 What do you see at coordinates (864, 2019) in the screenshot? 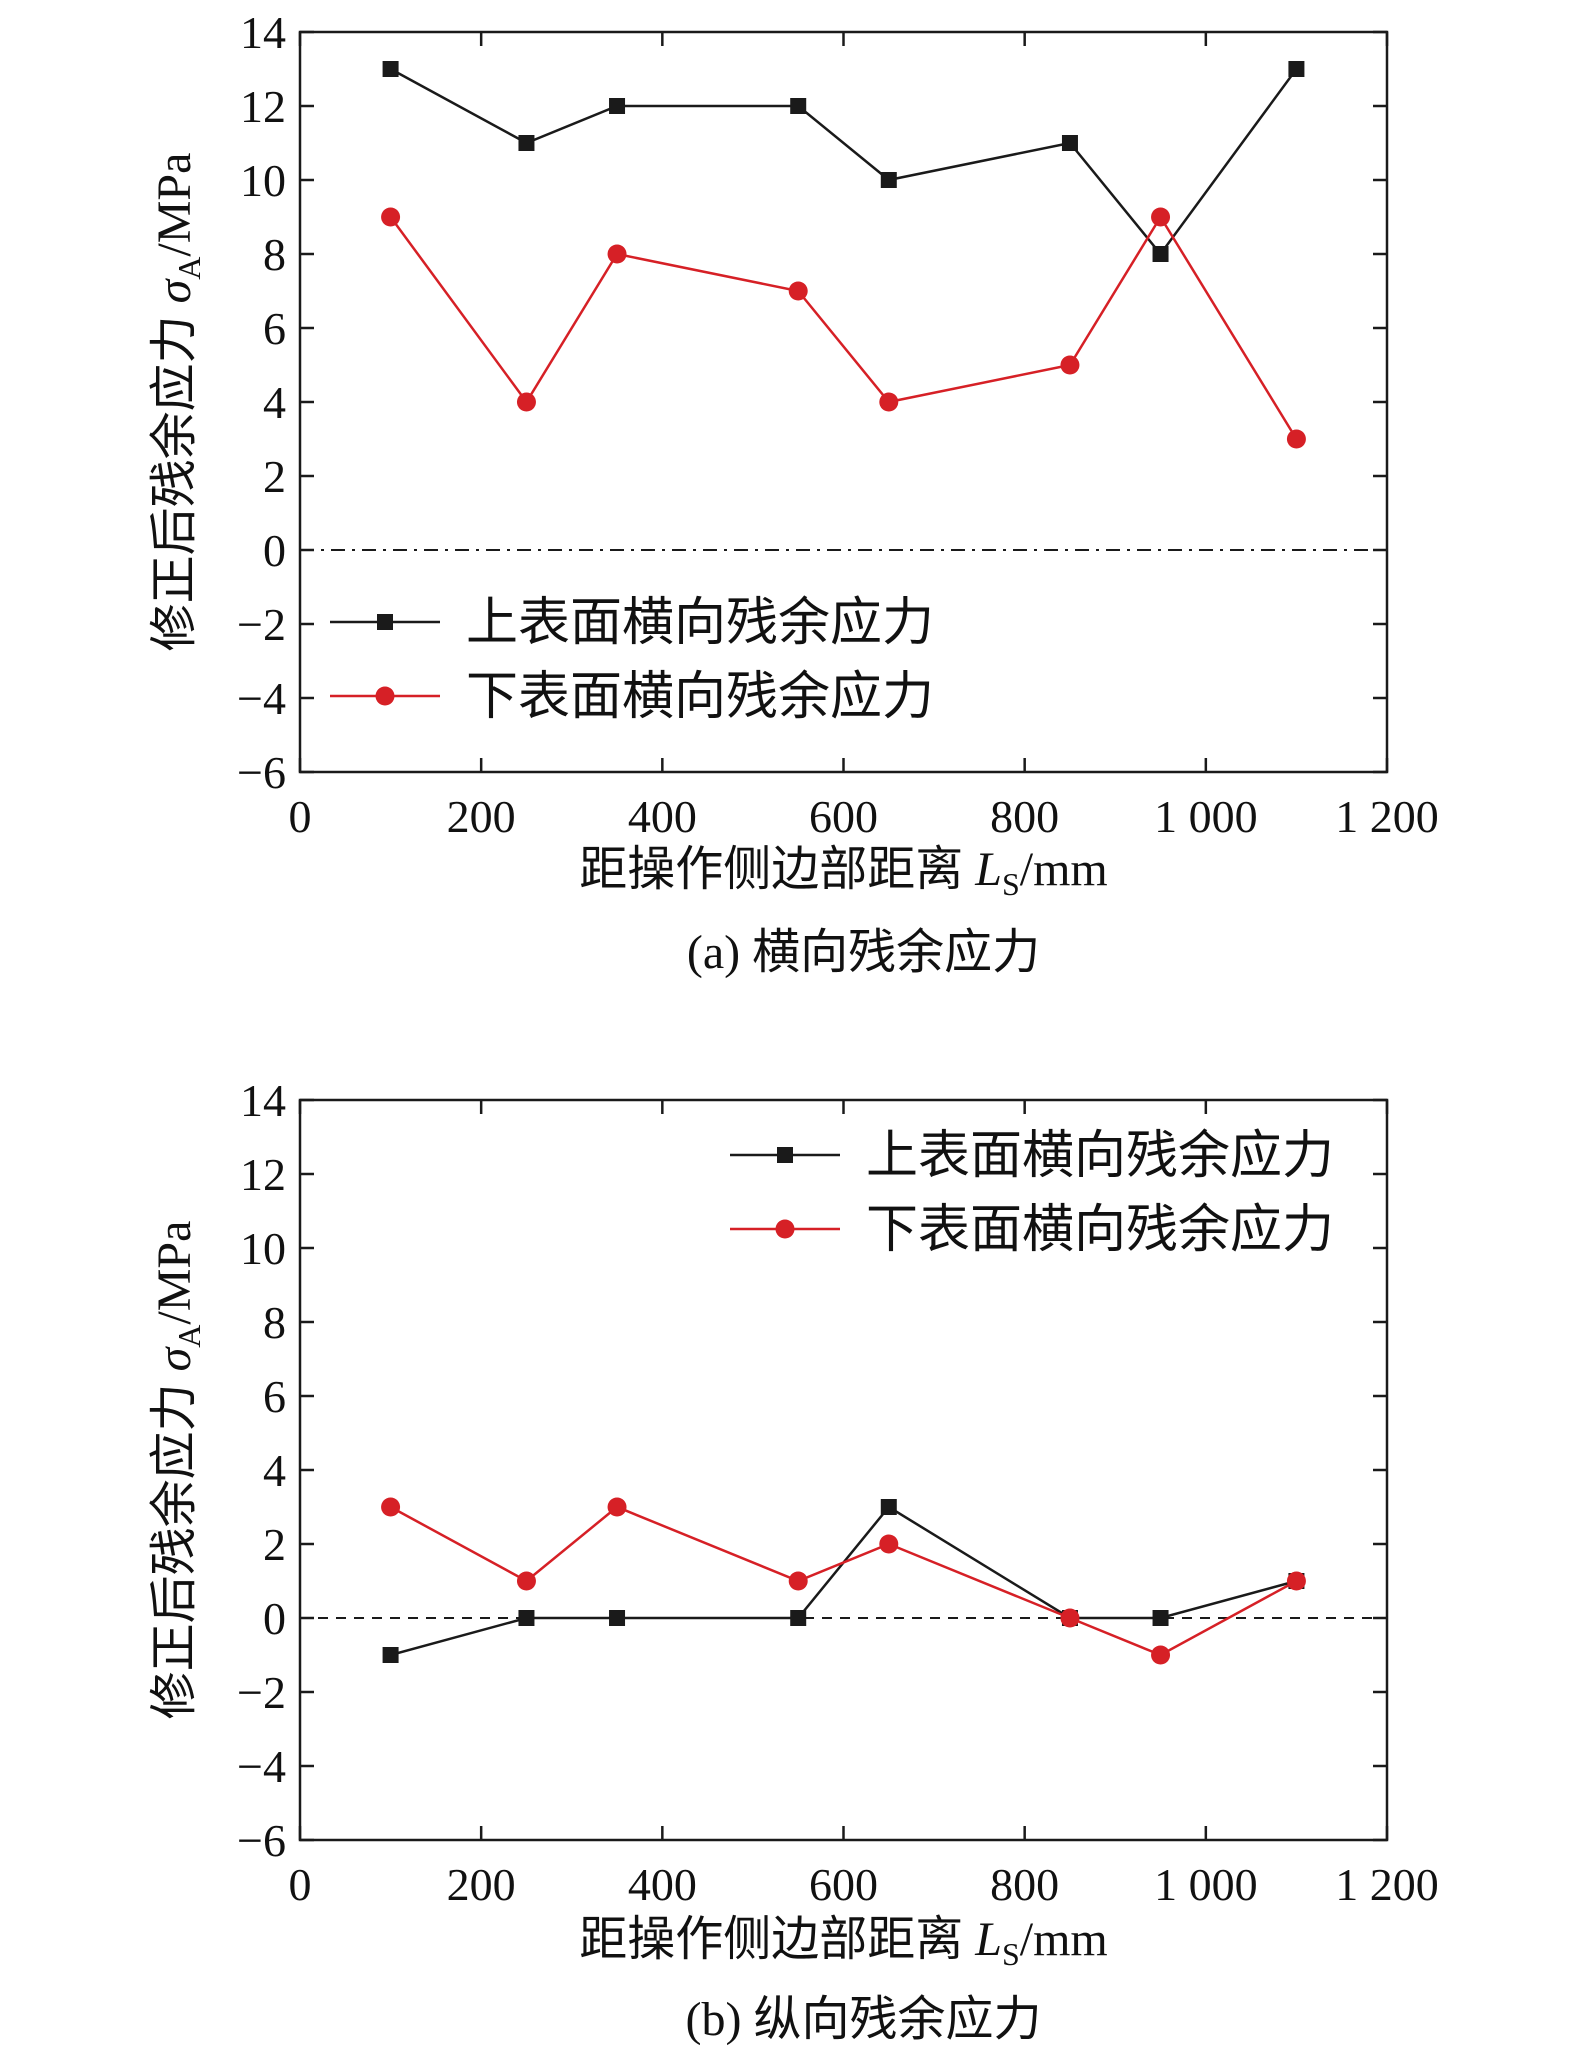
I see `panel-caption: (b) 纵向残余应力` at bounding box center [864, 2019].